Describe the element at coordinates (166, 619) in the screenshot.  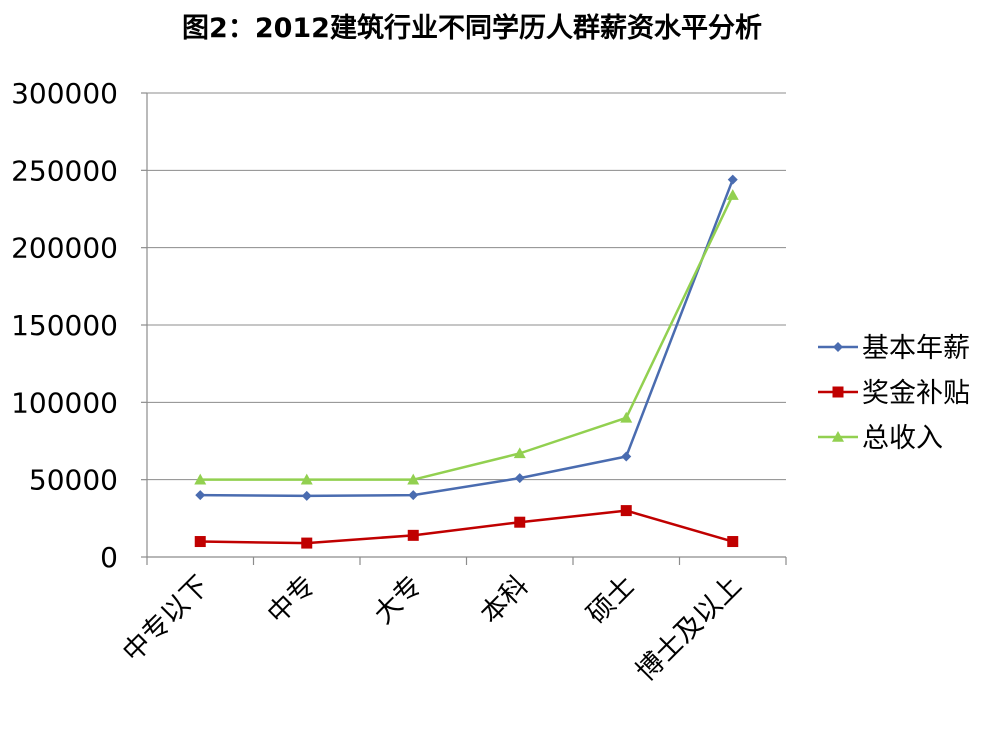
I see `x-tick-label: 中专以下` at that location.